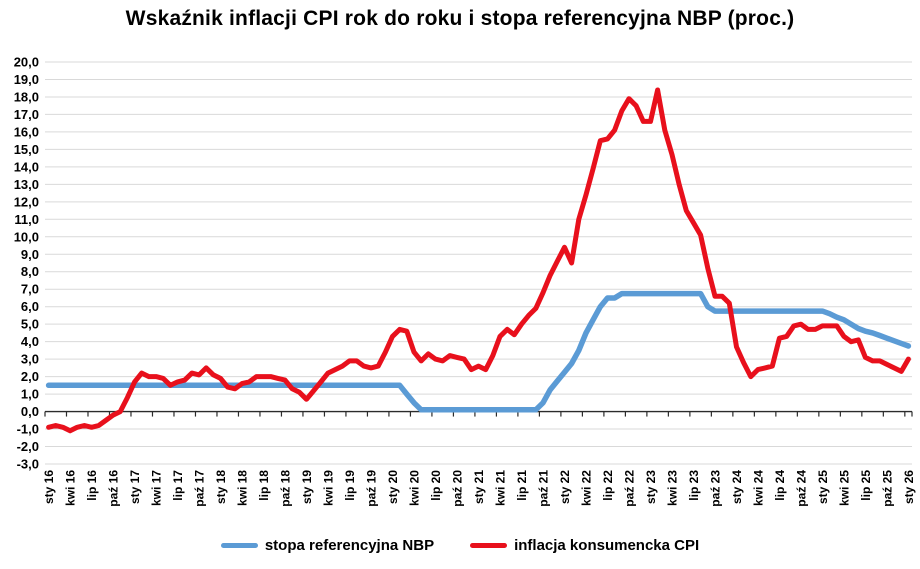 The image size is (920, 569). What do you see at coordinates (178, 485) in the screenshot?
I see `x-tick-label: lip 17` at bounding box center [178, 485].